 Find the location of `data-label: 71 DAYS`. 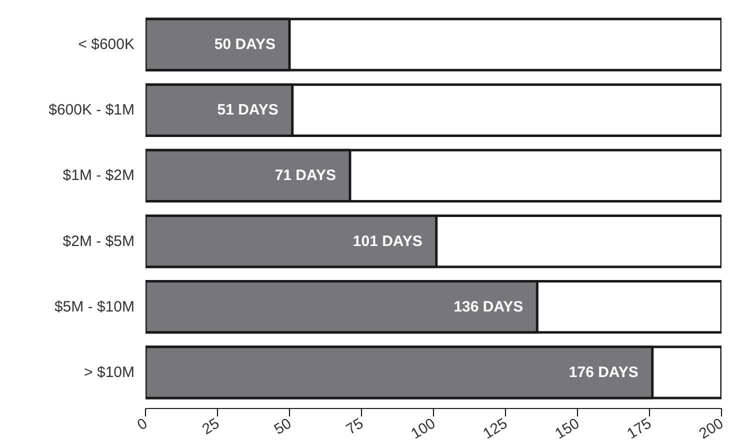

data-label: 71 DAYS is located at coordinates (305, 175).